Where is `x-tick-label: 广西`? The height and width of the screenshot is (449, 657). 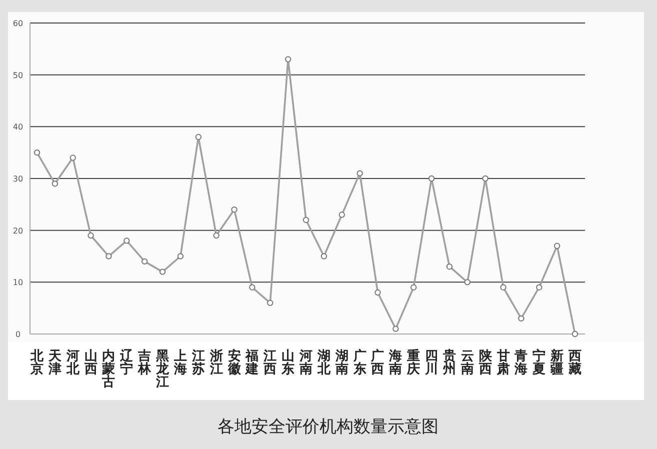
x-tick-label: 广西 is located at coordinates (377, 362).